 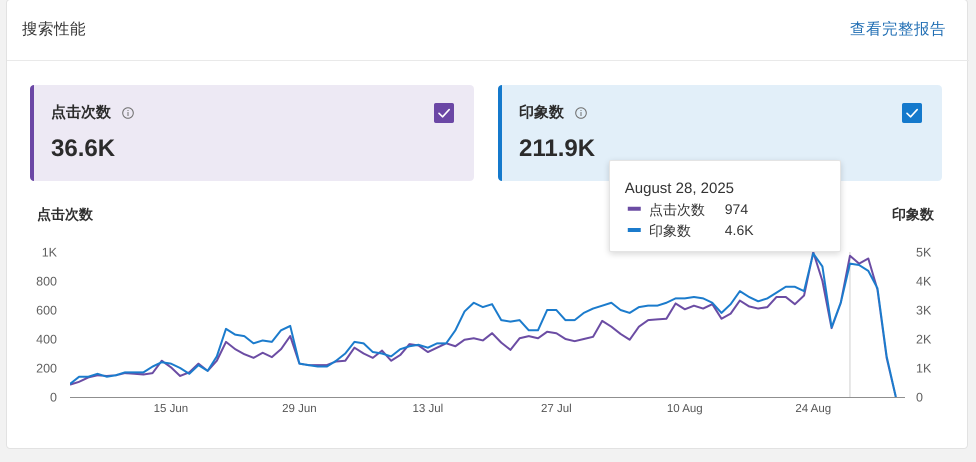 I want to click on x-tick-label: 15 Jun, so click(x=171, y=408).